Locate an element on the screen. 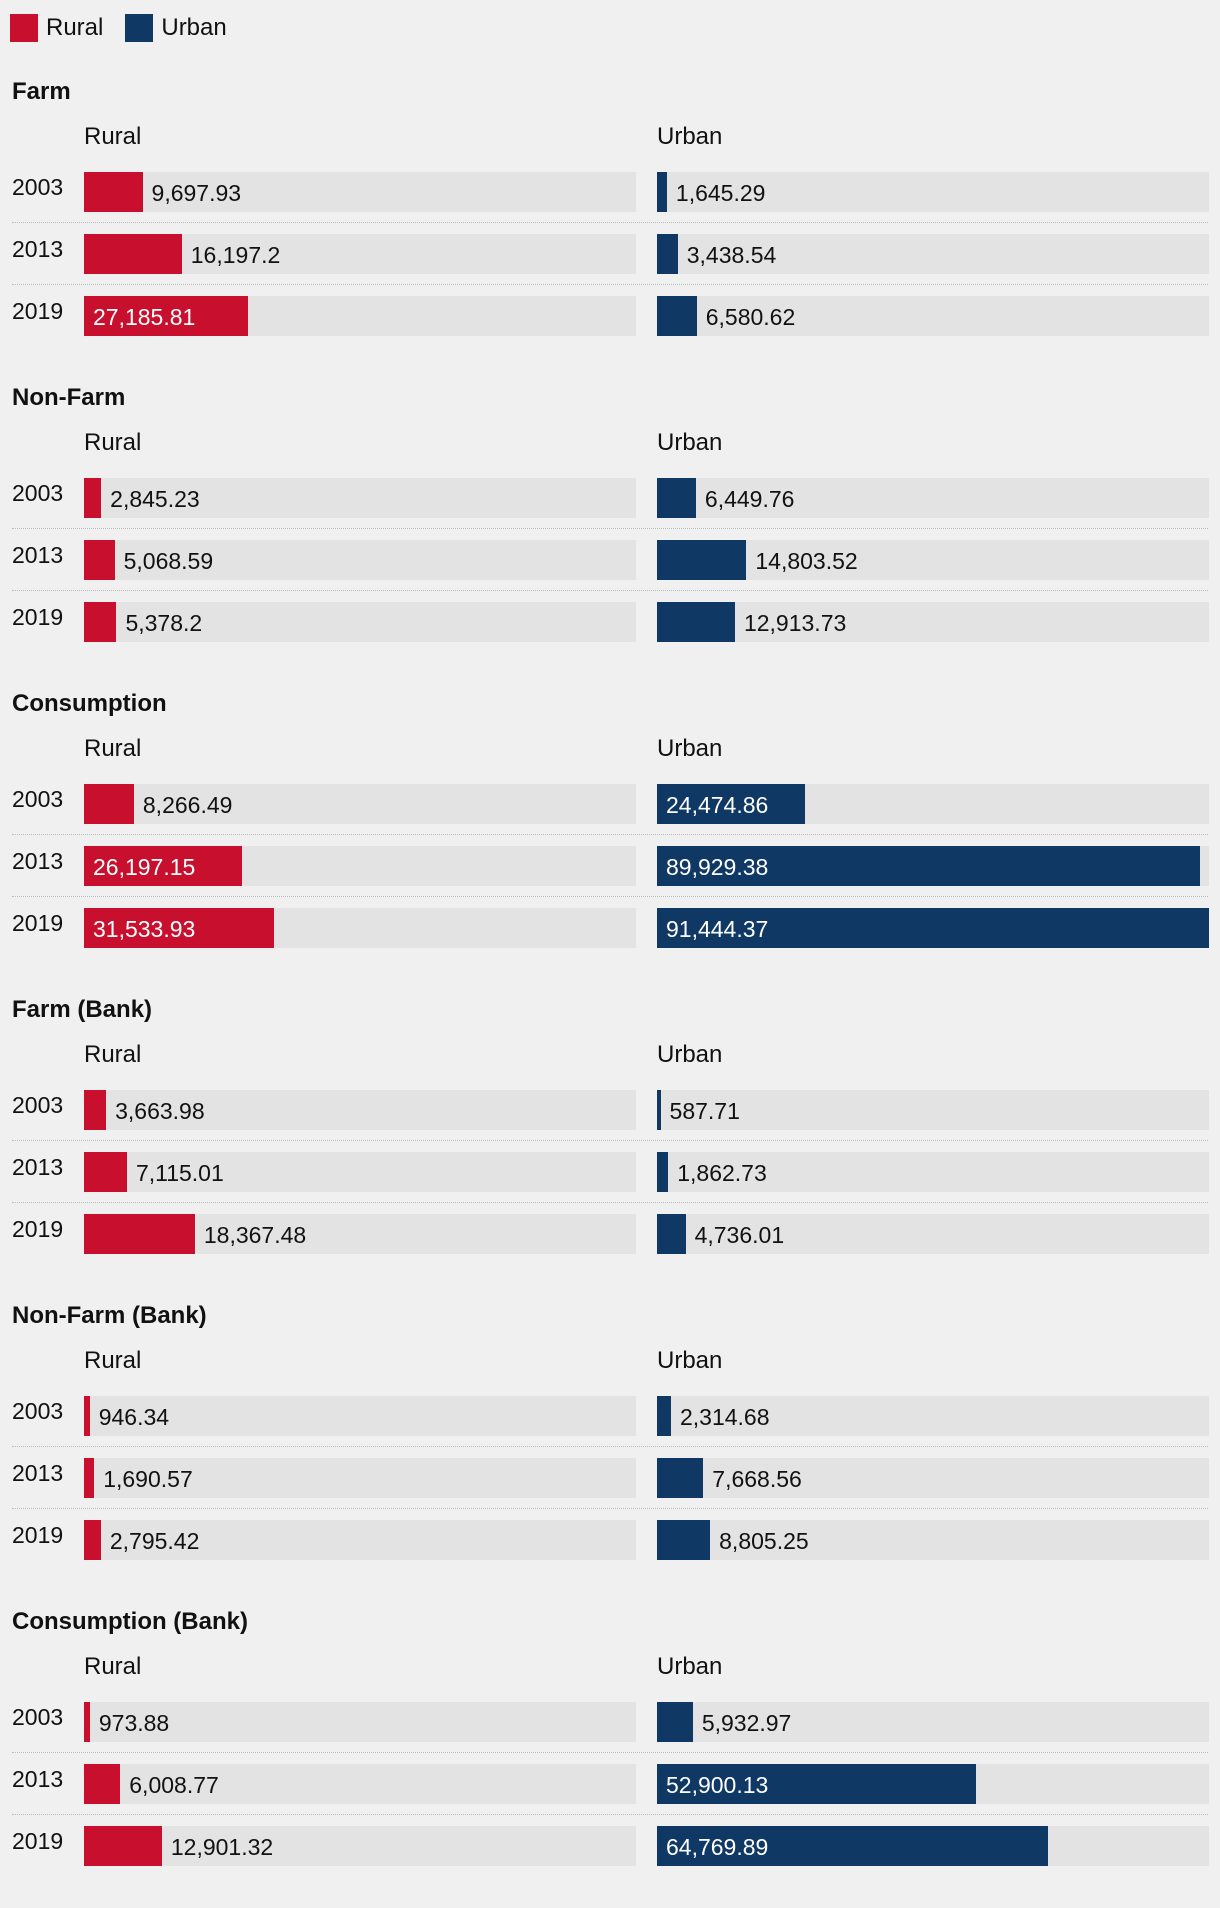 The height and width of the screenshot is (1908, 1220). panel-title: Consumption is located at coordinates (89, 703).